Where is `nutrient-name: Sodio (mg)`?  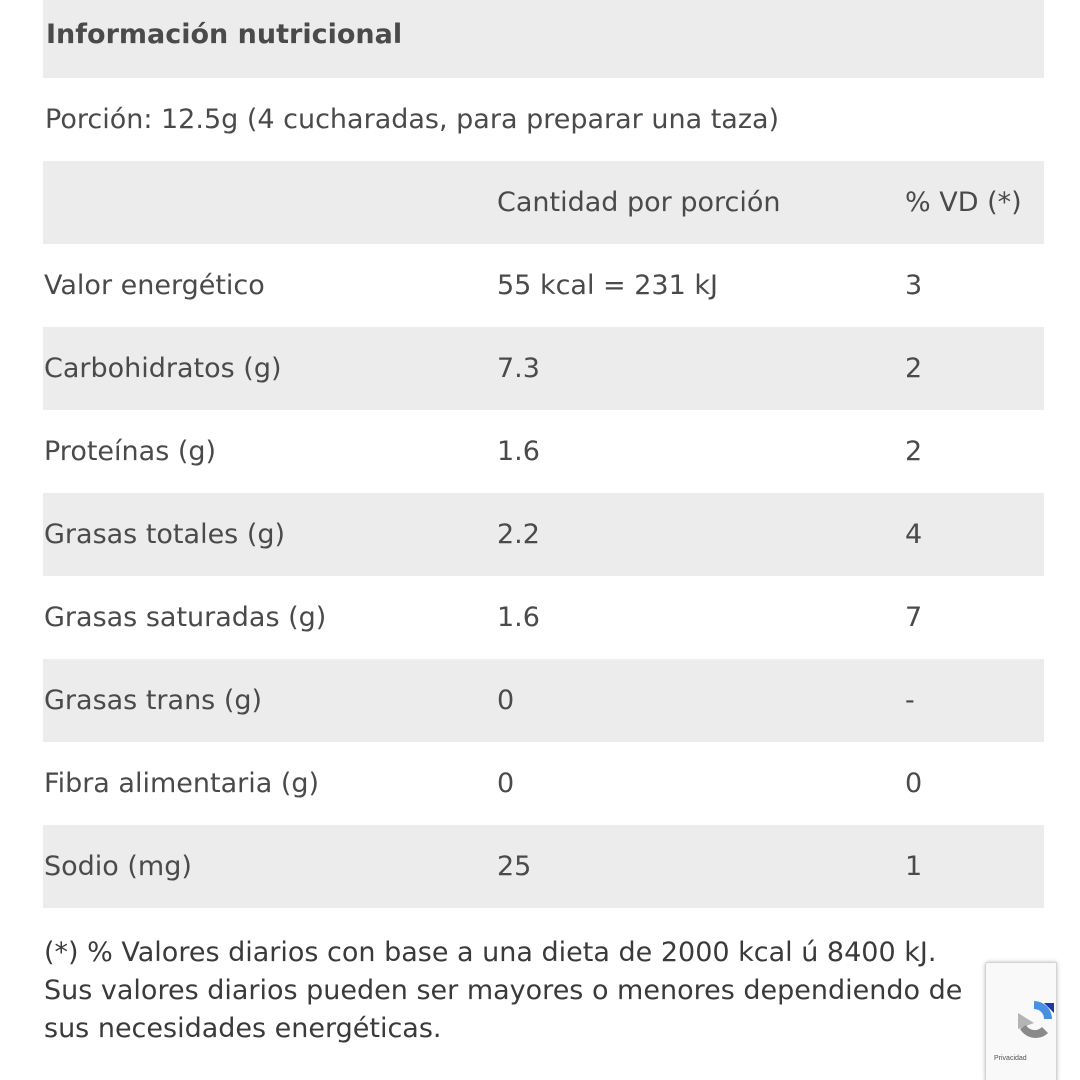 nutrient-name: Sodio (mg) is located at coordinates (118, 866).